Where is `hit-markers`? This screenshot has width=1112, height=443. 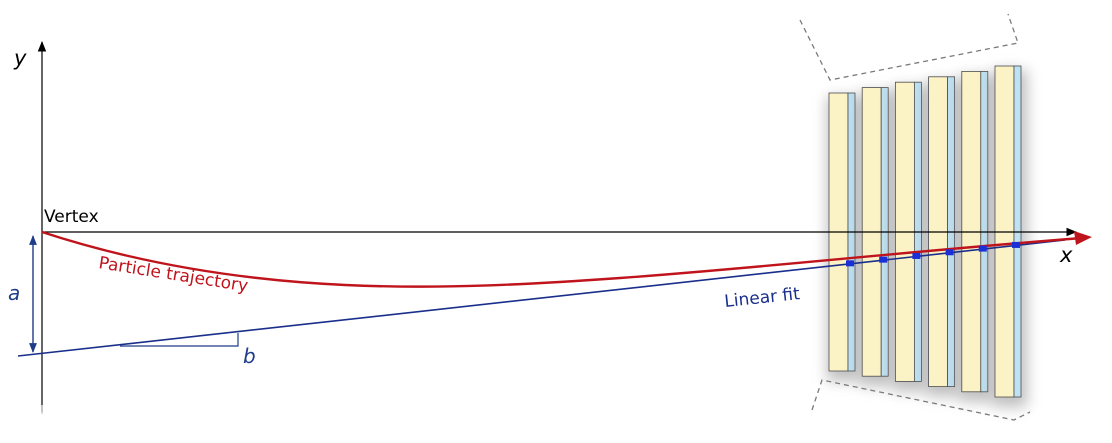 hit-markers is located at coordinates (933, 254).